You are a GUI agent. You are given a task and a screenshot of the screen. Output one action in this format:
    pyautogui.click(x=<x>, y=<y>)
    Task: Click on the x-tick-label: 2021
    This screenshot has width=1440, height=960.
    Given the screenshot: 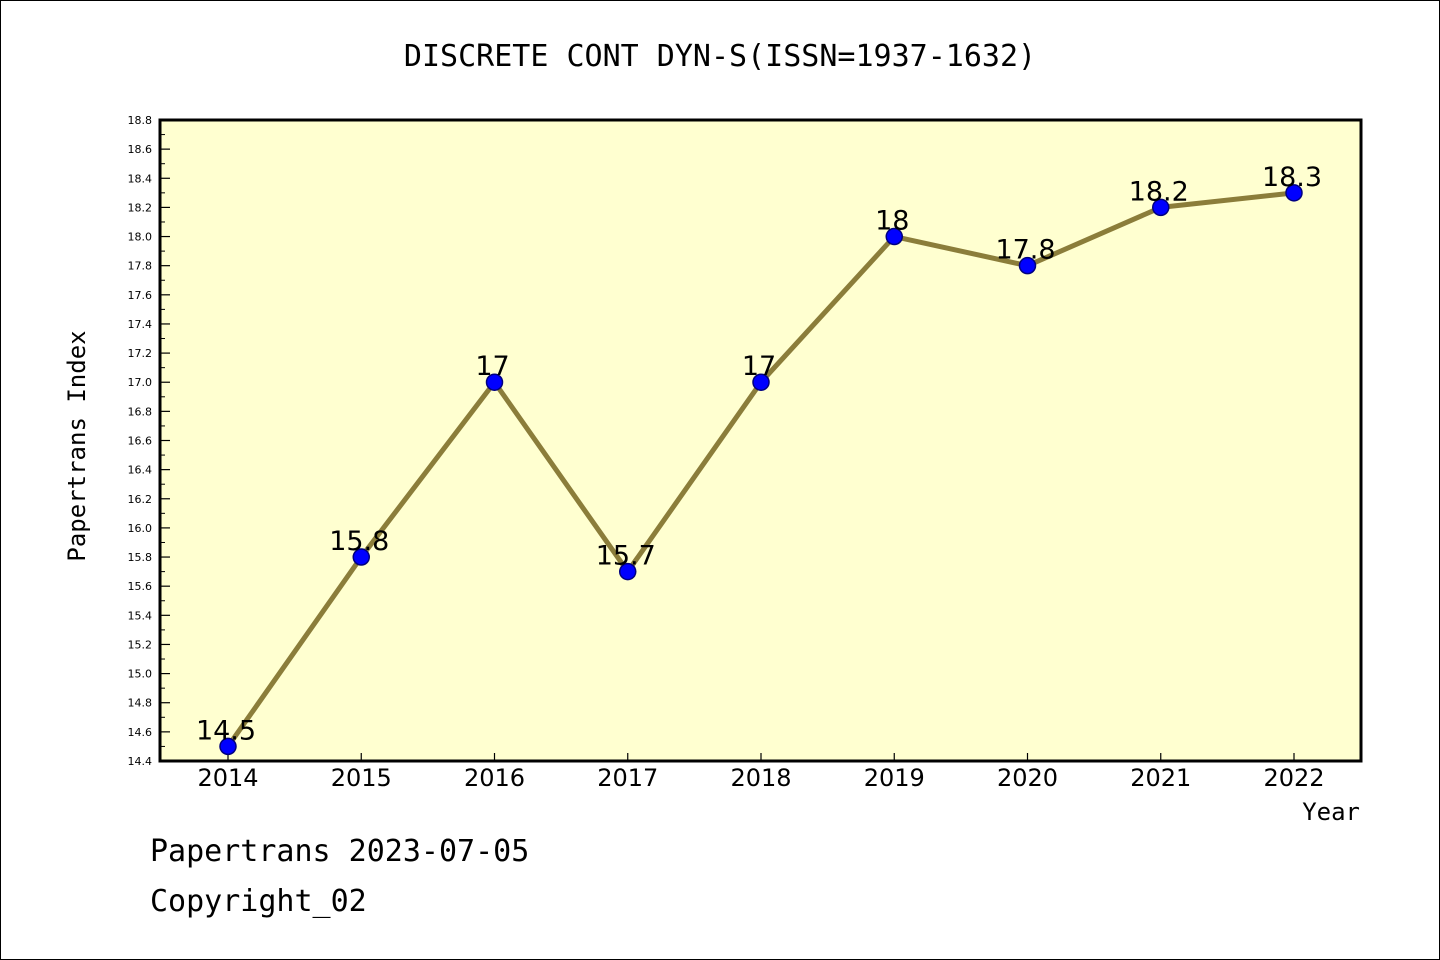 What is the action you would take?
    pyautogui.click(x=1160, y=778)
    